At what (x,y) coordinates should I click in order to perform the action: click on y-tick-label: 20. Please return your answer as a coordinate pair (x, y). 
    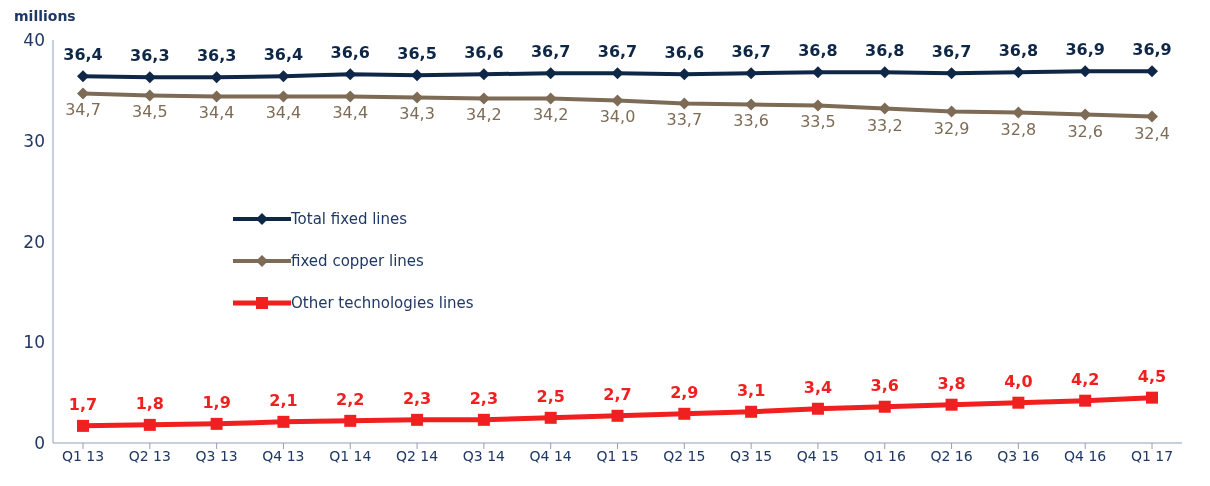
    Looking at the image, I should click on (34, 241).